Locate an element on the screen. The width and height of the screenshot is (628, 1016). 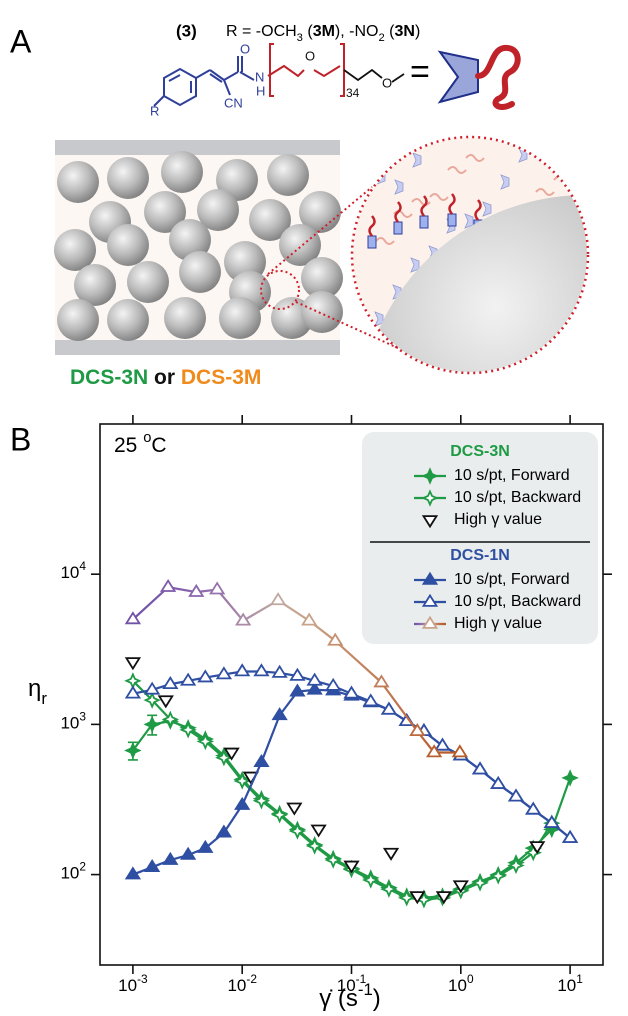
caption: DCS-3N or DCS-3M is located at coordinates (165, 377).